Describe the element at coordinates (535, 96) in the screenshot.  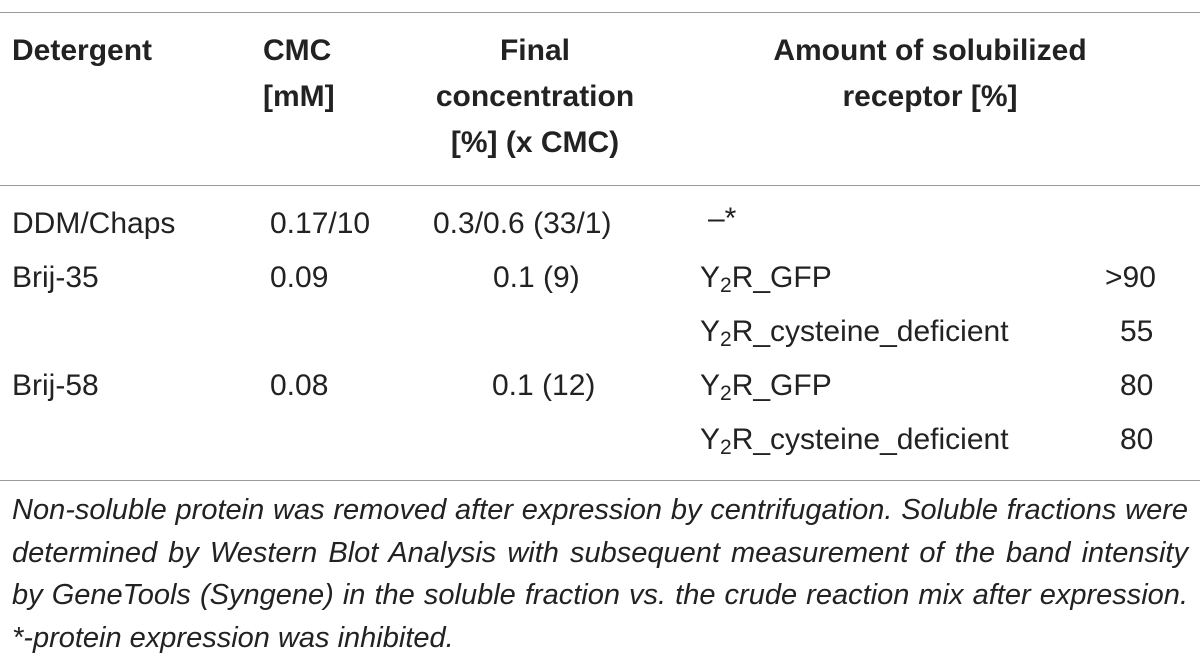
I see `header-final-line2: concentration` at that location.